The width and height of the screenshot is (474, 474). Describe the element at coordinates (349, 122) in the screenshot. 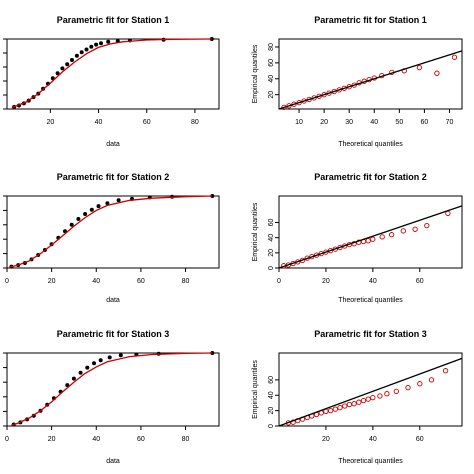

I see `x-tick-label: 30` at that location.